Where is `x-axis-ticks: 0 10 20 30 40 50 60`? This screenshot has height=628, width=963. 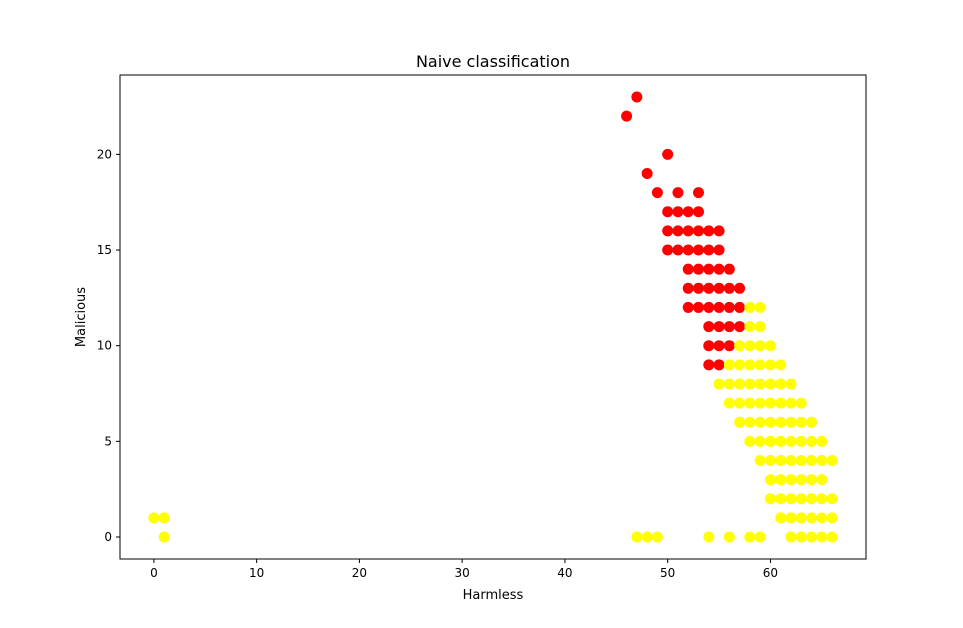 x-axis-ticks: 0 10 20 30 40 50 60 is located at coordinates (464, 569).